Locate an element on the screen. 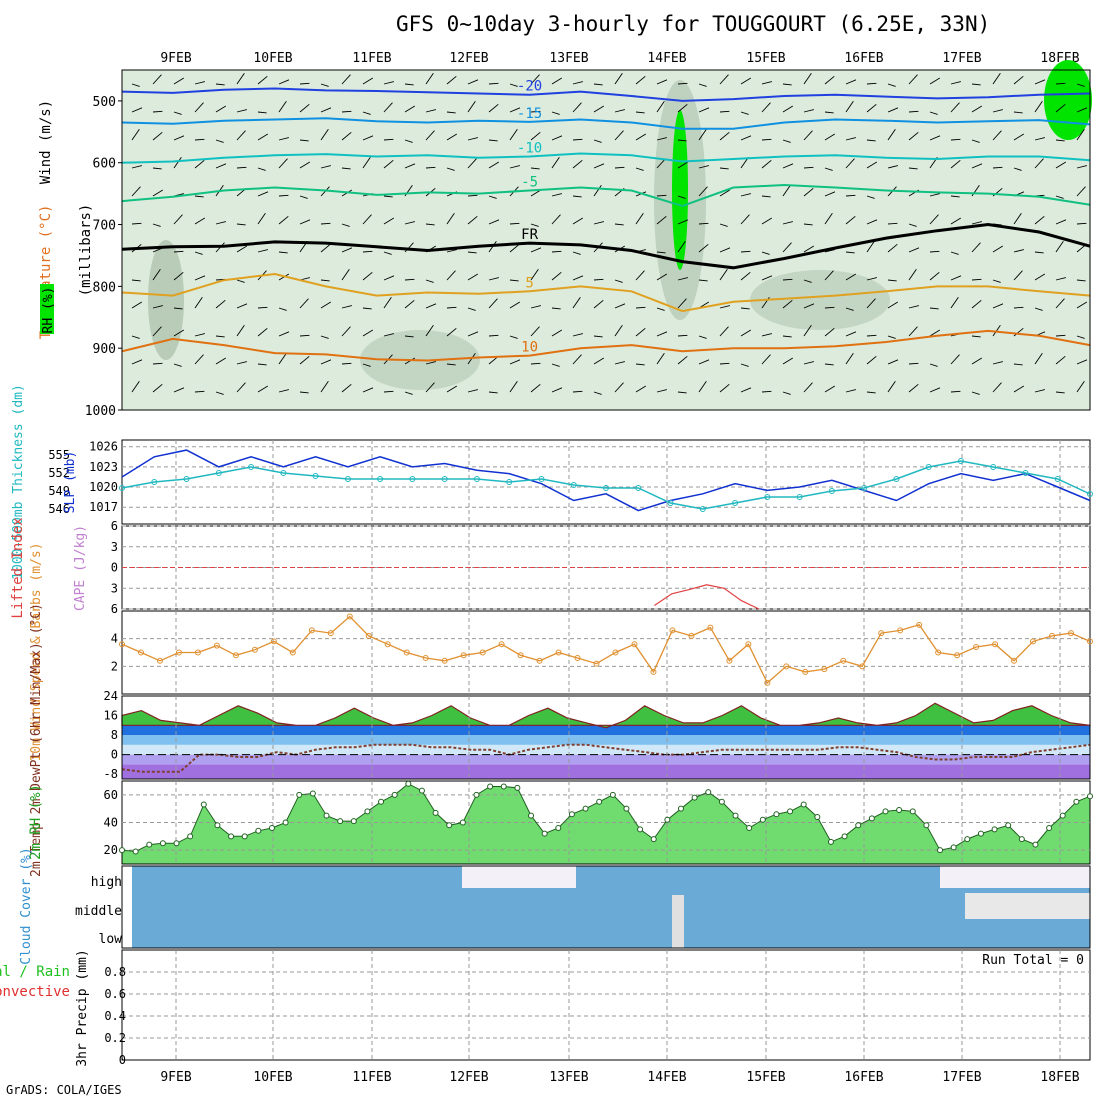 The height and width of the screenshot is (1100, 1100). thickness-ytick-label: 555 is located at coordinates (59, 455).